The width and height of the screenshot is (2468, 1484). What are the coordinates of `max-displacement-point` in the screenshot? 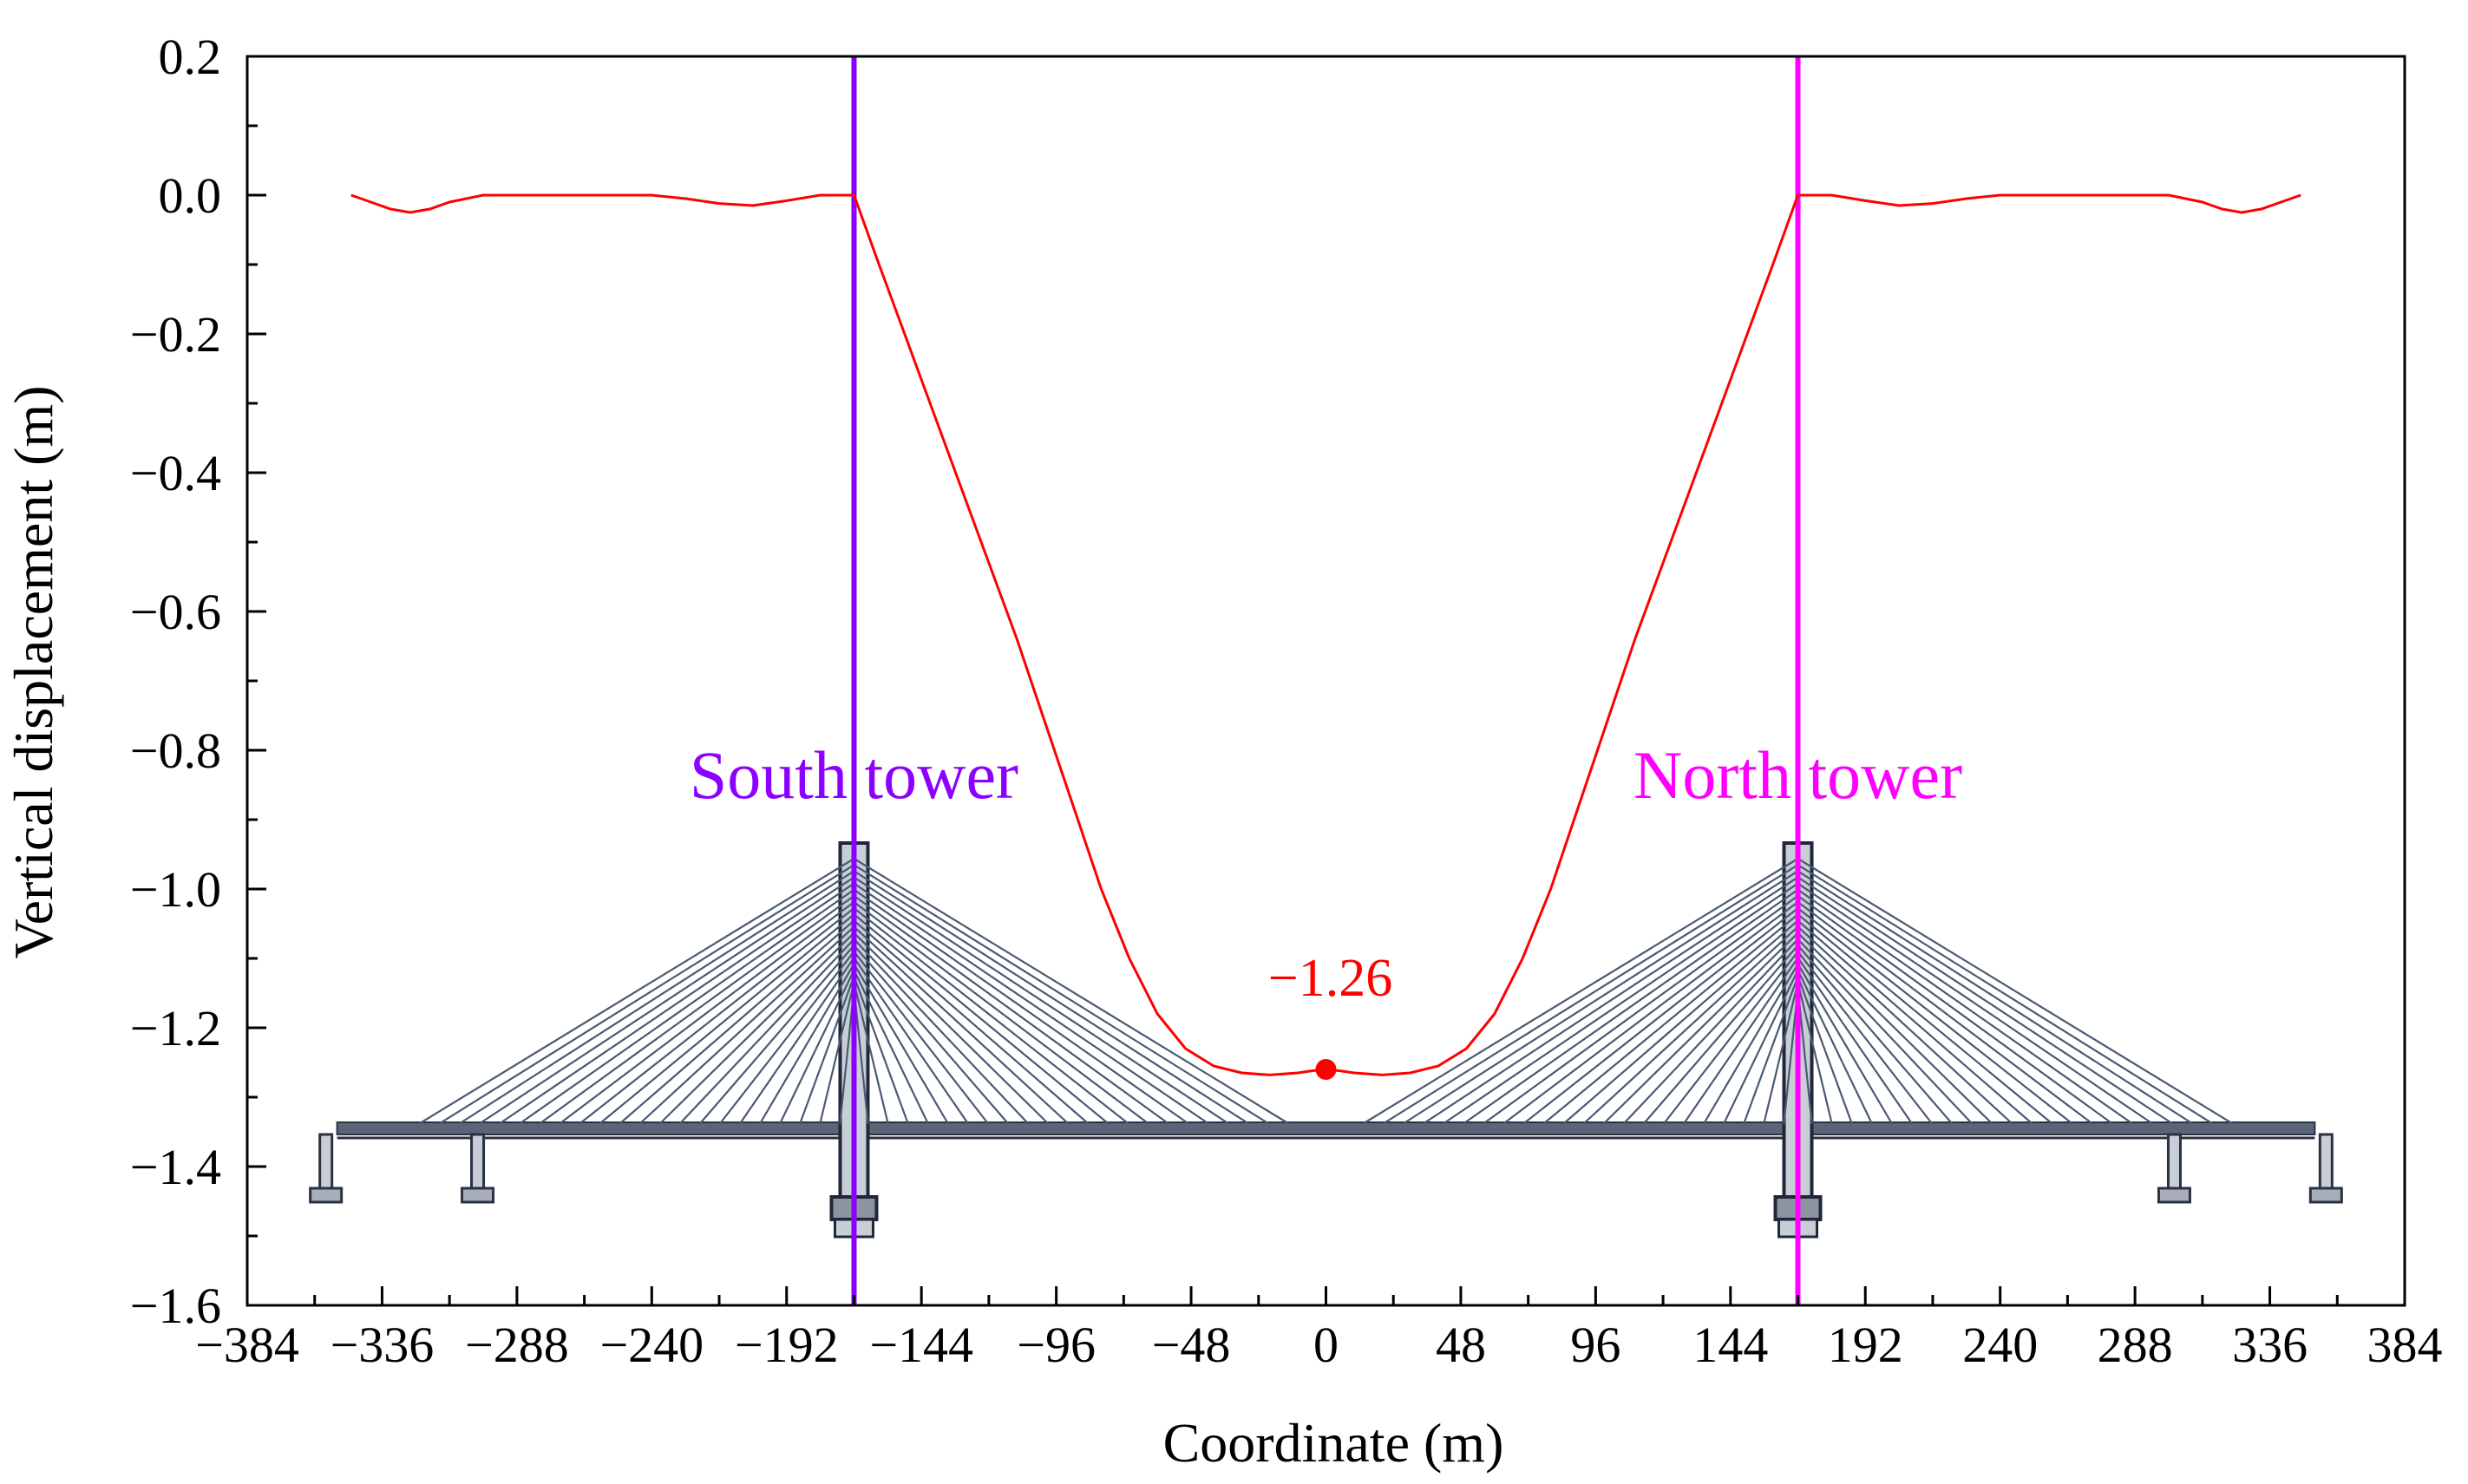 It's located at (1326, 1070).